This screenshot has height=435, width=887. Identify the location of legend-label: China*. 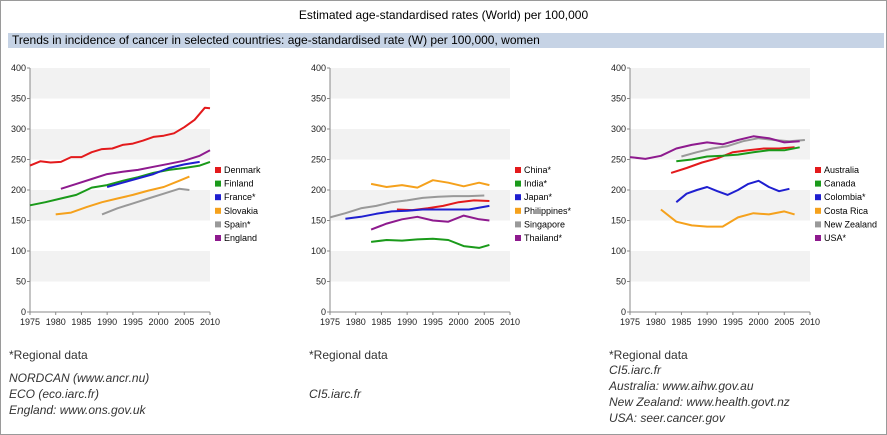
(538, 170).